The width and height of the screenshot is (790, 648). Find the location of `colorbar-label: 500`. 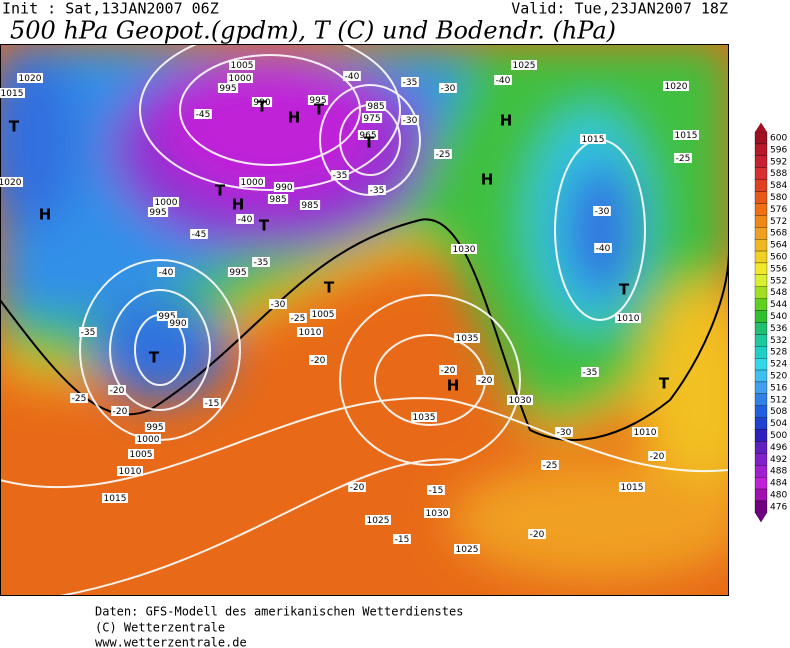

colorbar-label: 500 is located at coordinates (778, 436).